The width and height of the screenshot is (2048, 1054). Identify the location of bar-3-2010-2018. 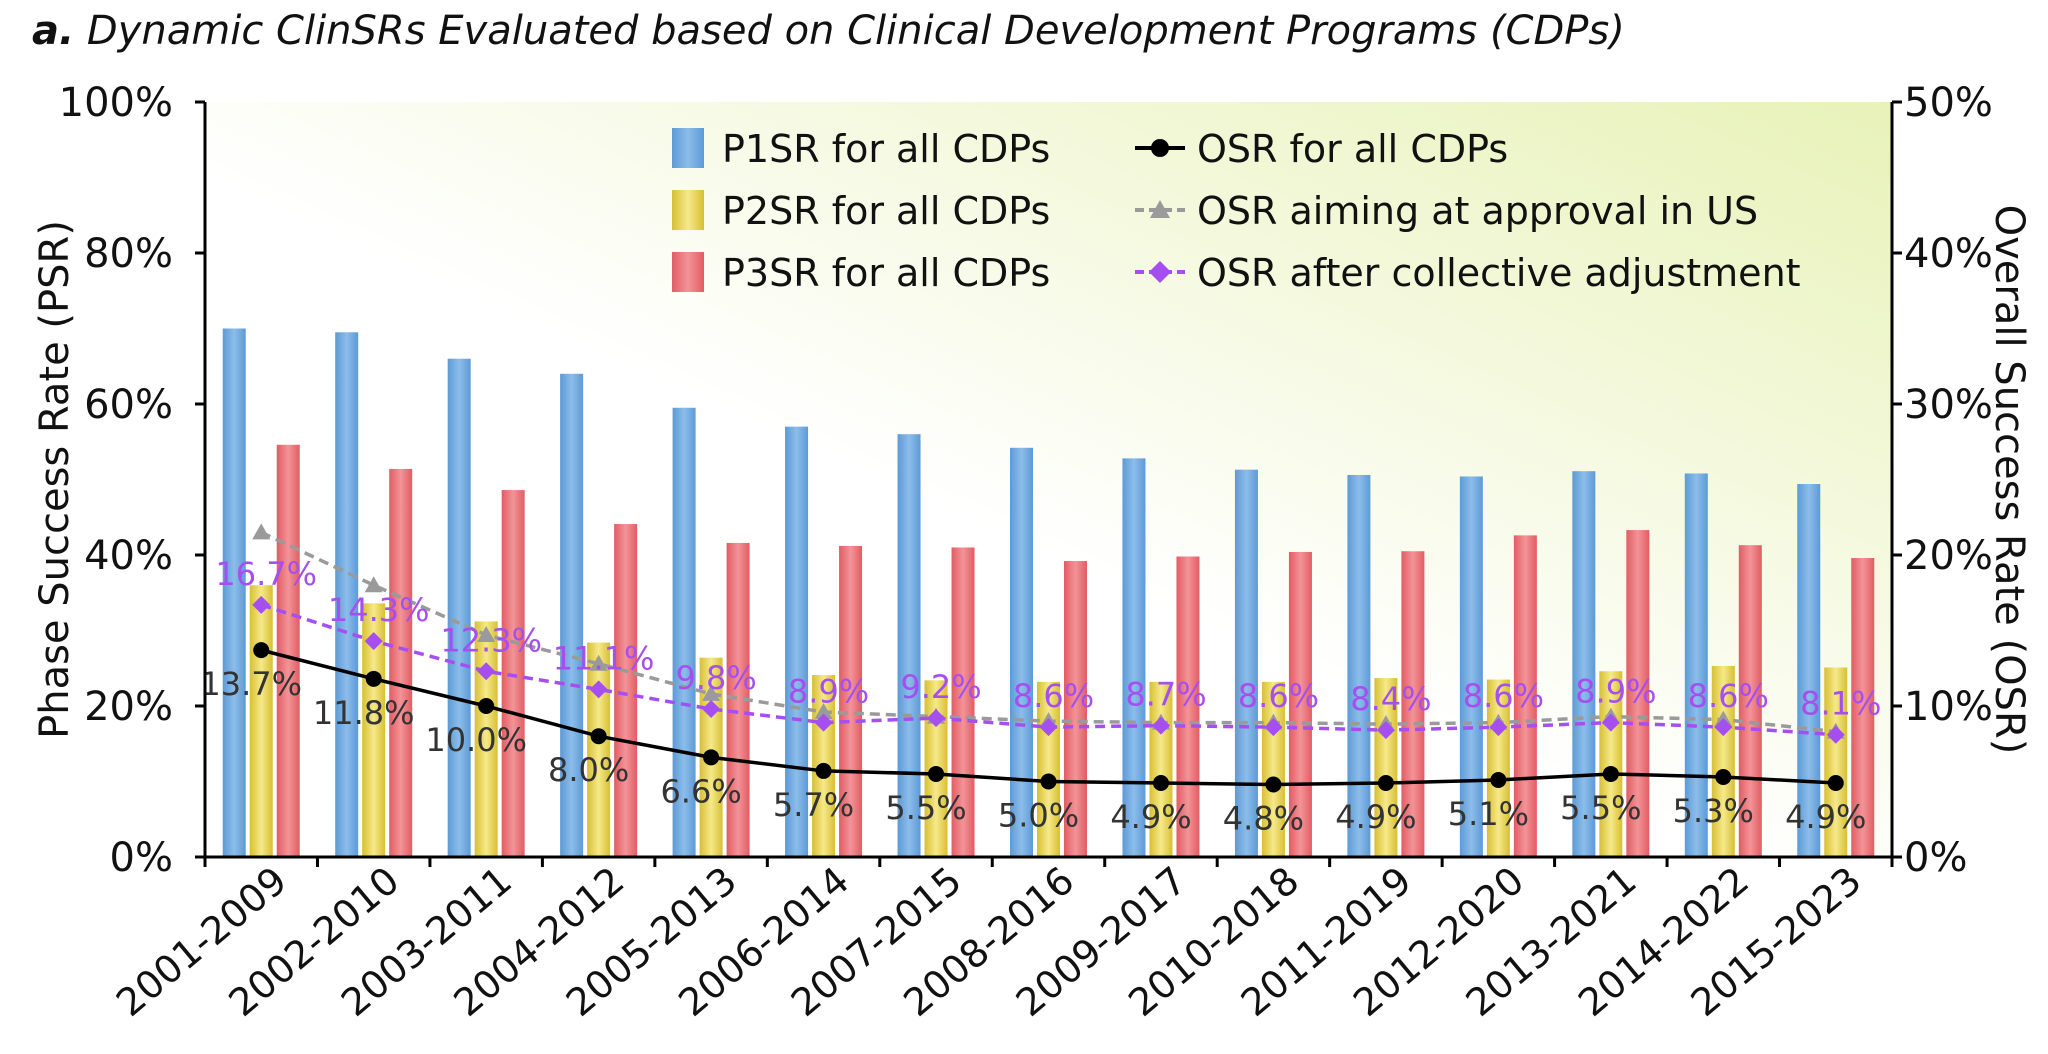
(1300, 704).